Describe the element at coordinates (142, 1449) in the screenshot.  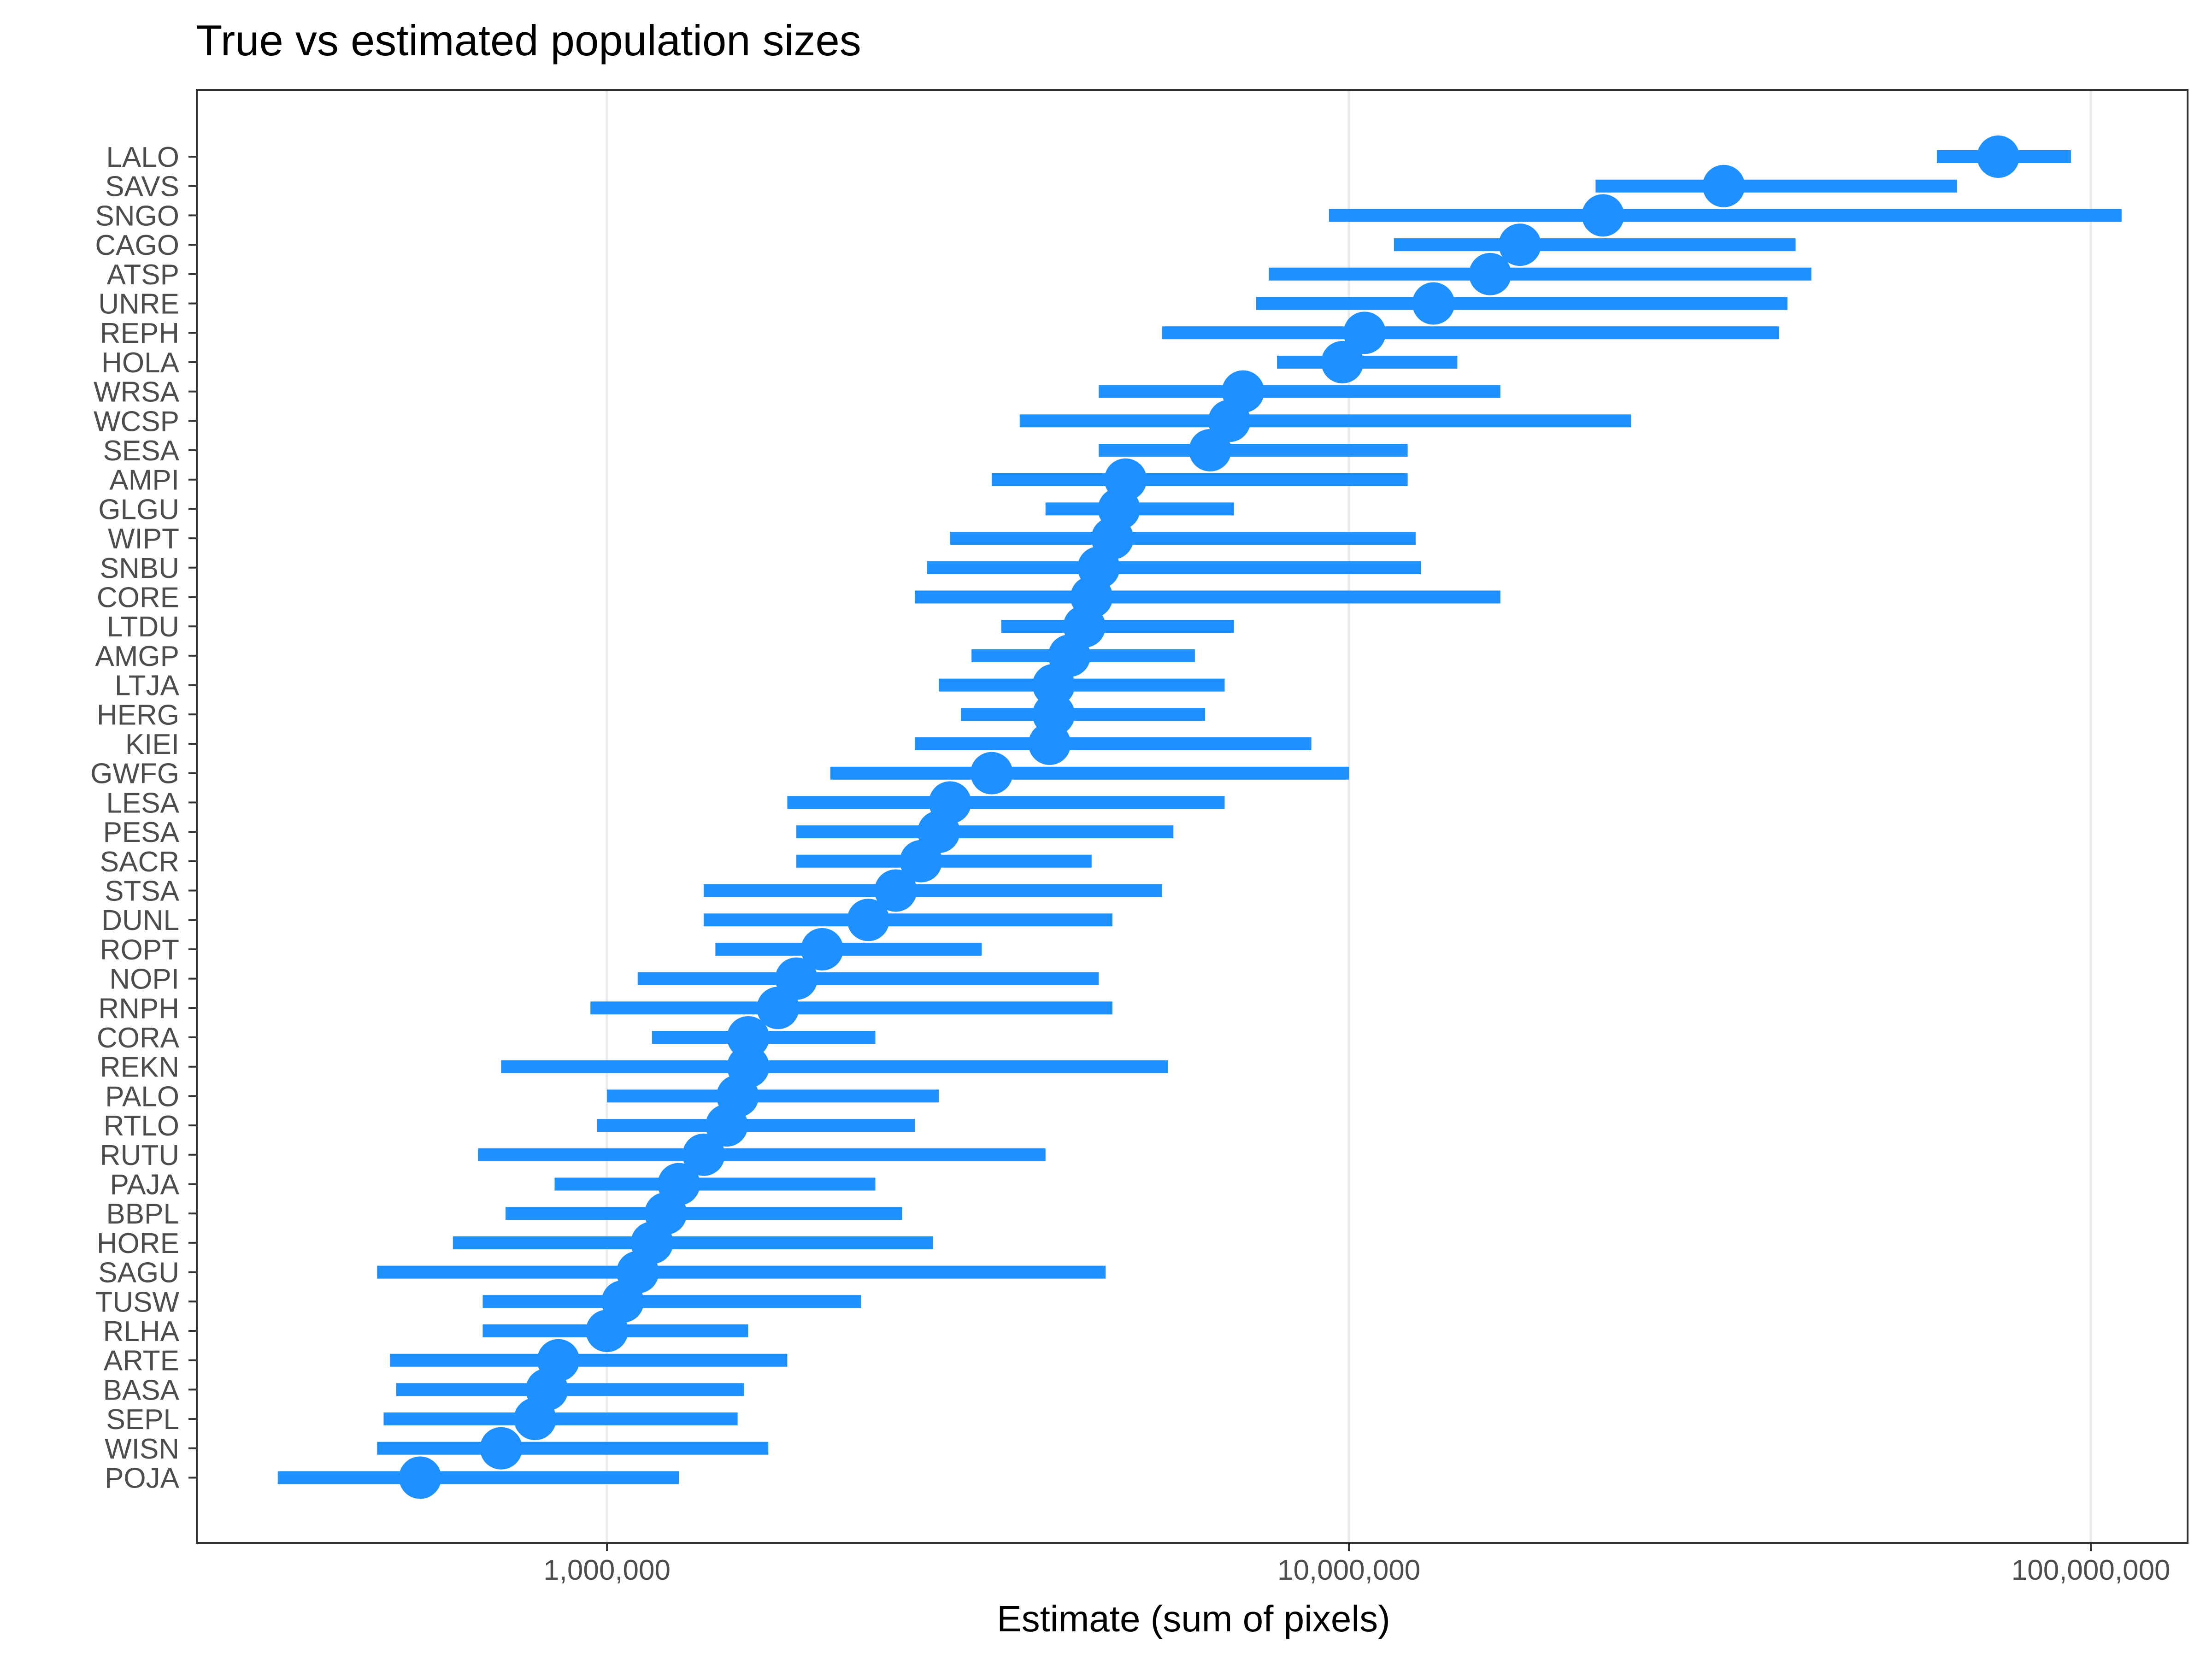
I see `y-tick-label: WISN` at that location.